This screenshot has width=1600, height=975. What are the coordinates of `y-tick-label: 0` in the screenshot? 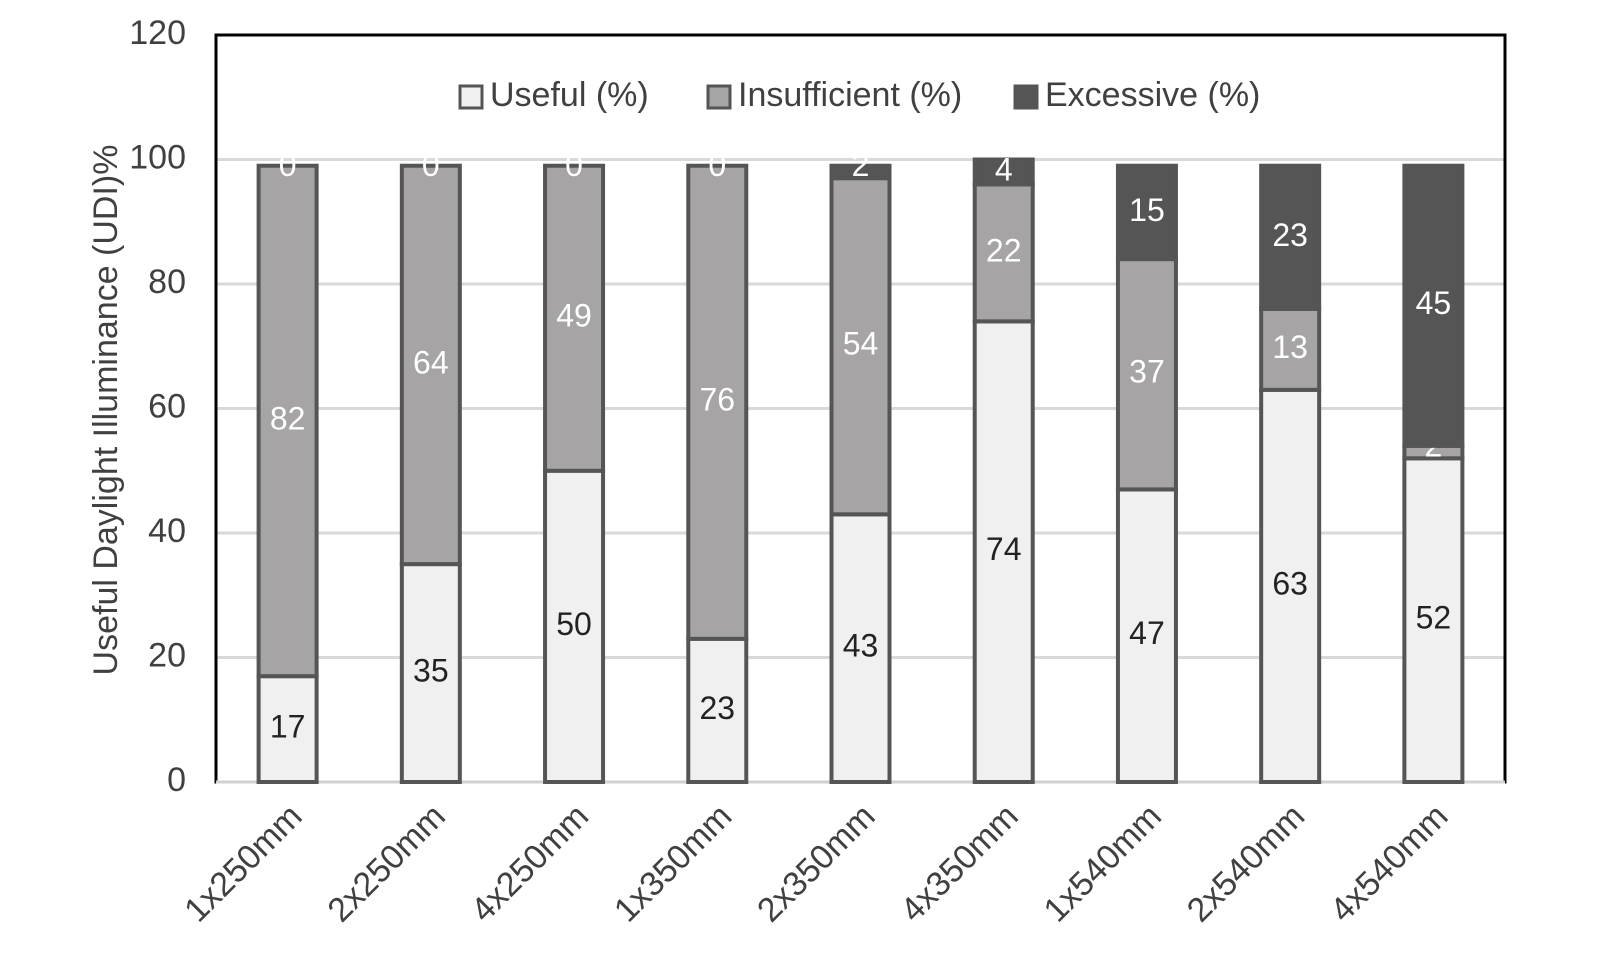 It's located at (176, 780).